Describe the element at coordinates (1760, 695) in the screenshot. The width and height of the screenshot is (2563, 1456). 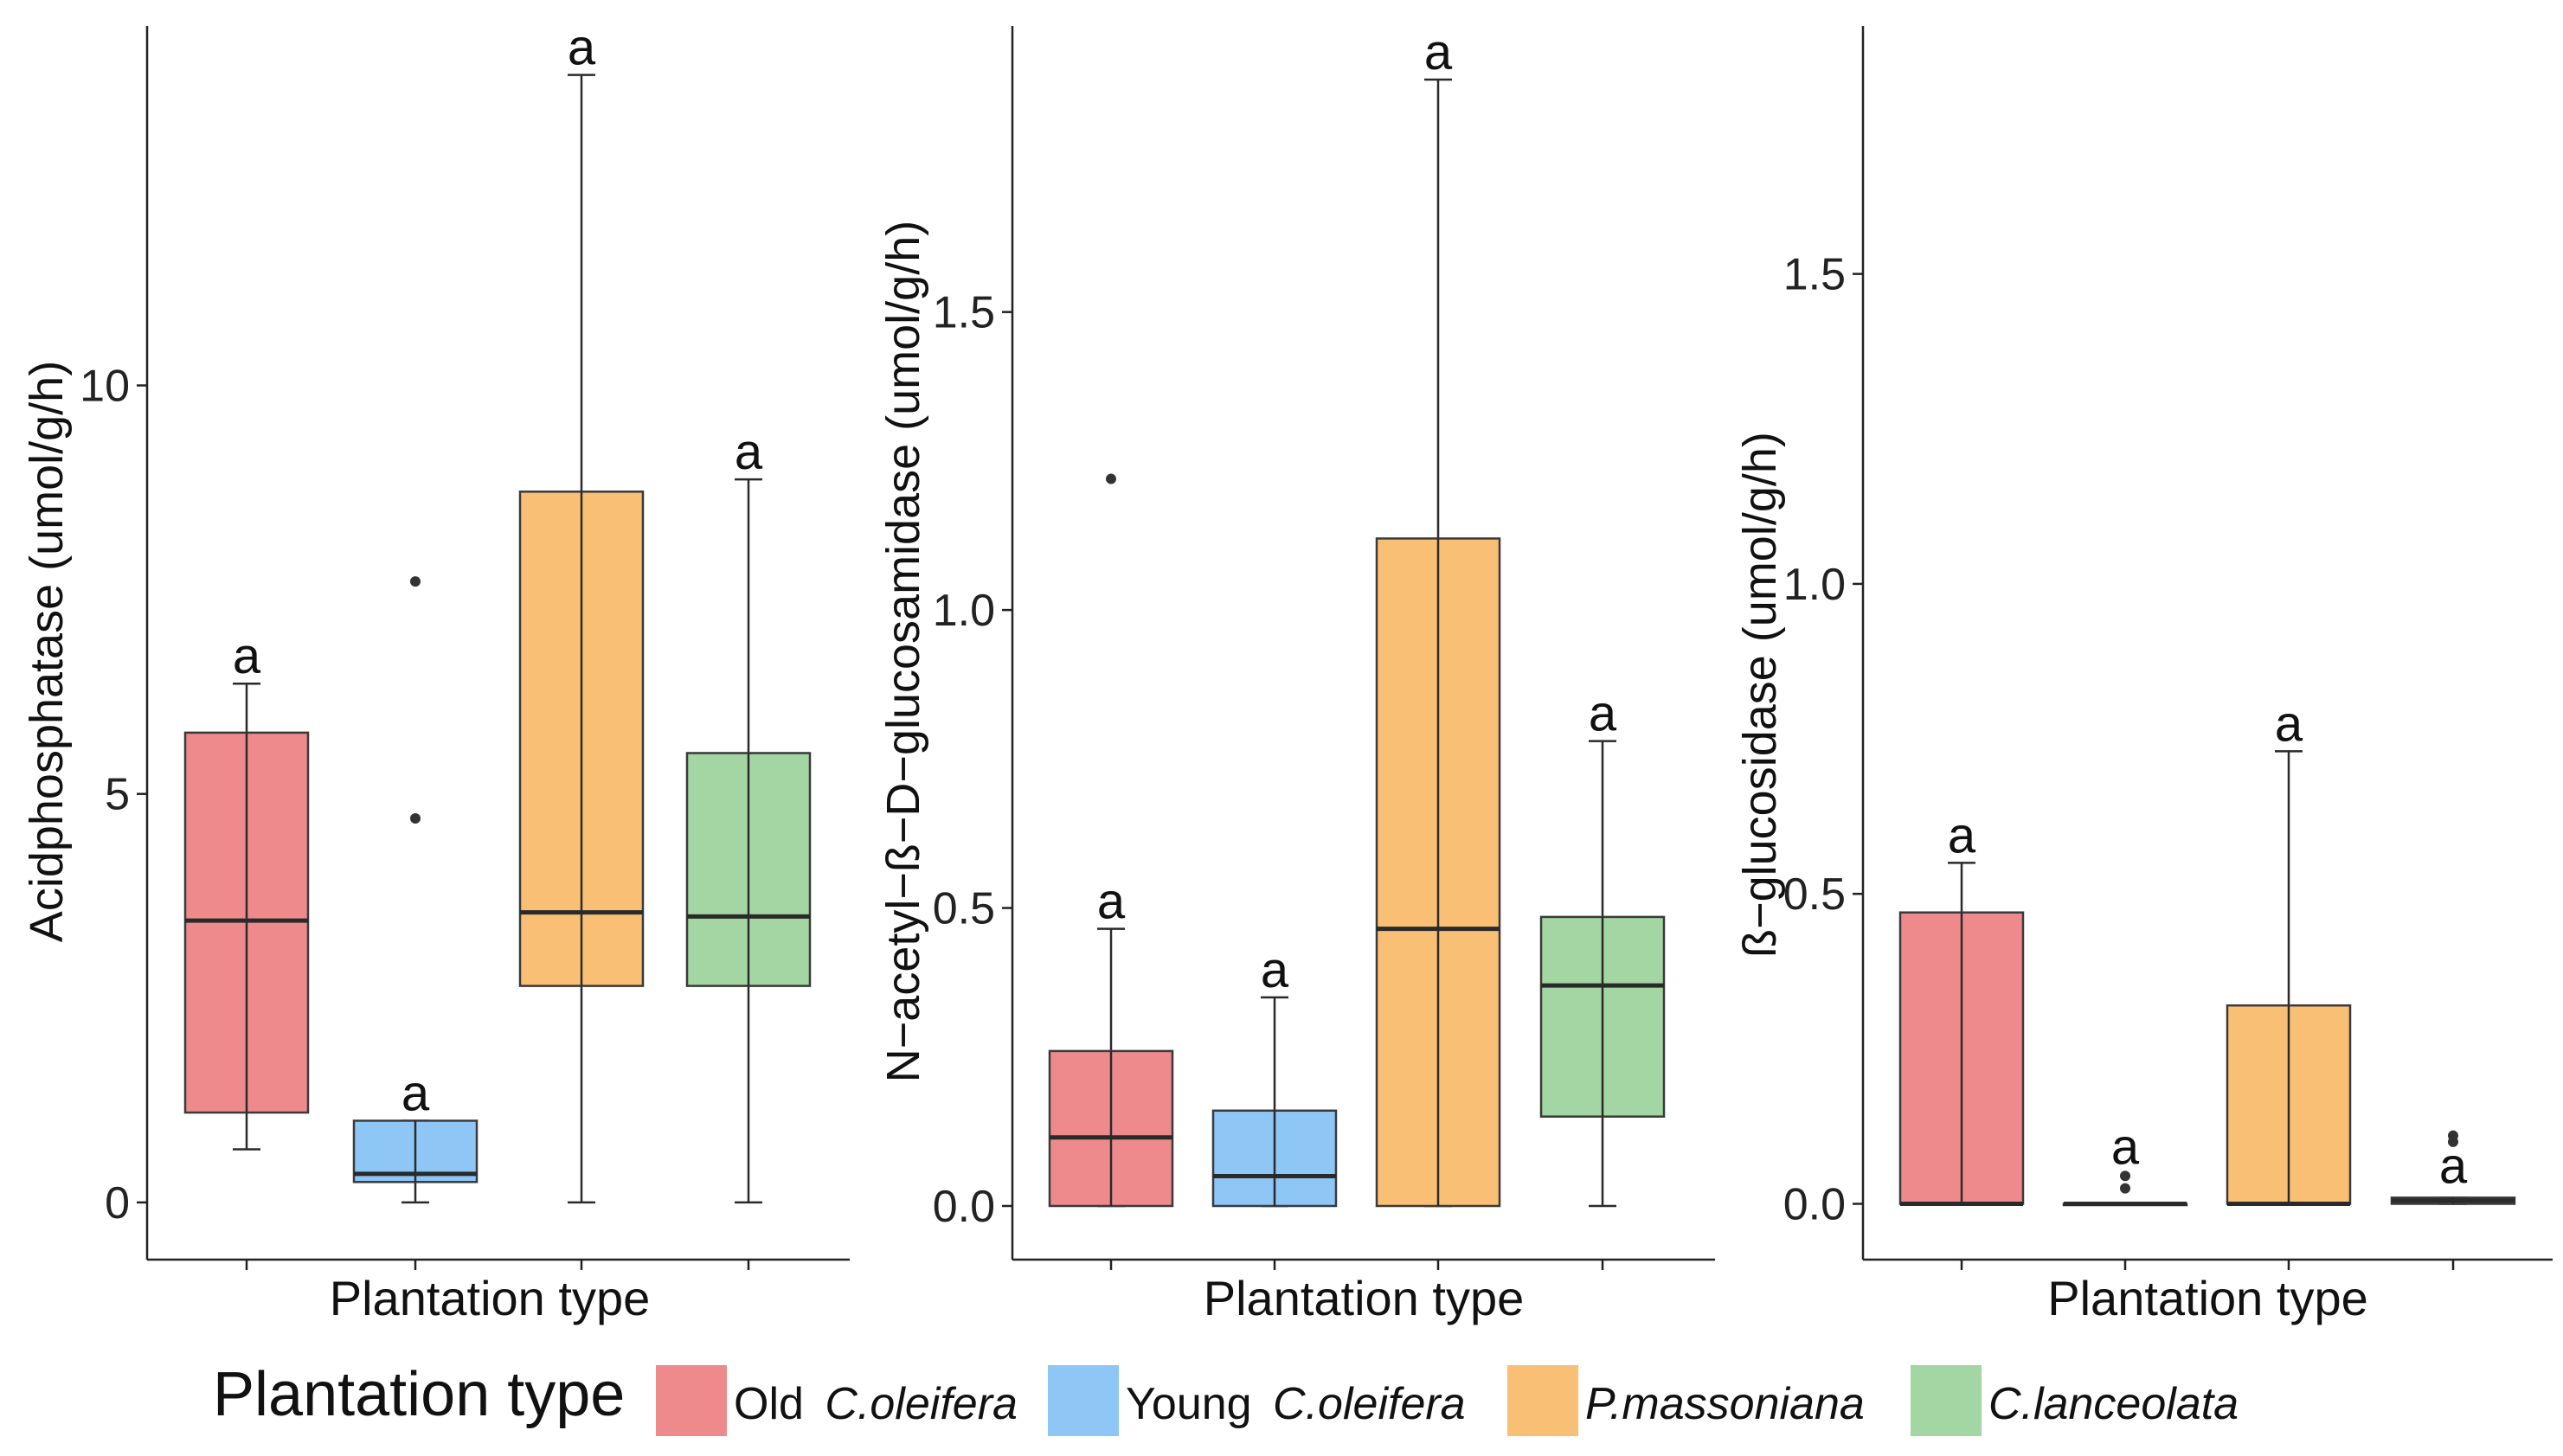
I see `y-axis-title: ß−glucosidase (umol/g/h)` at that location.